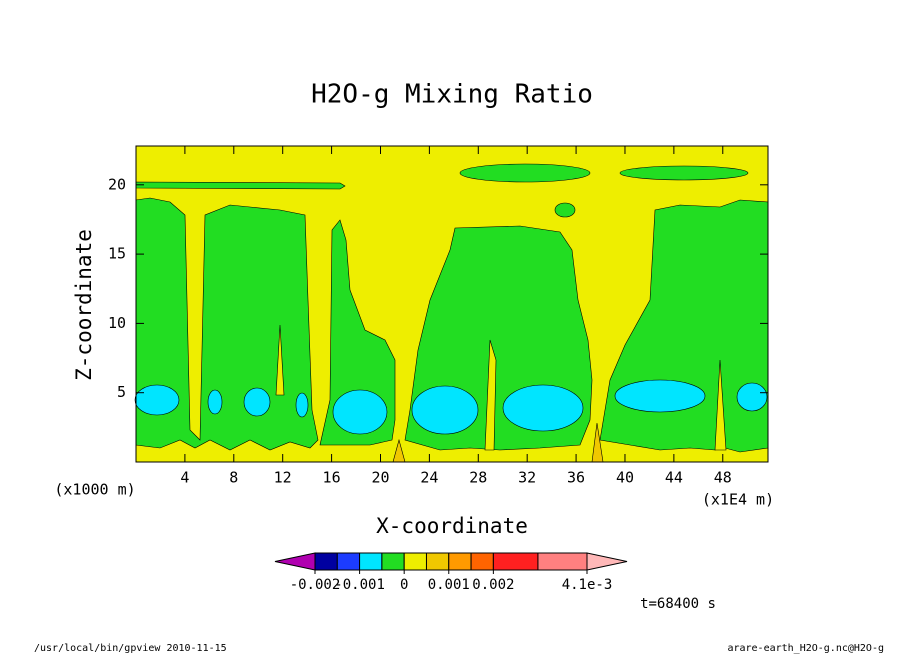 Image resolution: width=904 pixels, height=654 pixels. What do you see at coordinates (117, 184) in the screenshot?
I see `y-tick-label: 20` at bounding box center [117, 184].